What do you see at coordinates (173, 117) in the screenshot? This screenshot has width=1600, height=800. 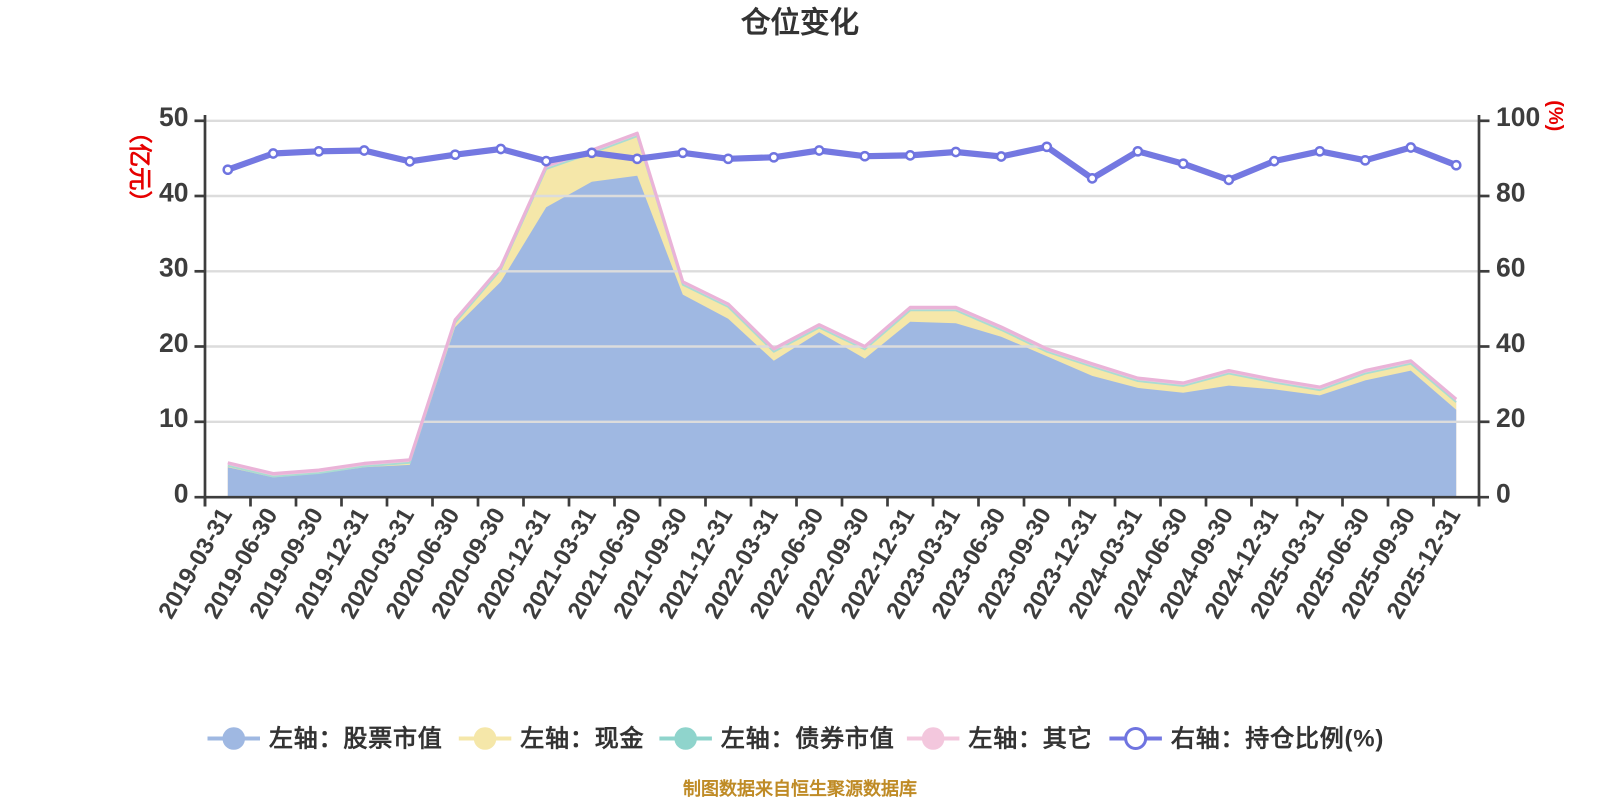 I see `svg-text: 50` at bounding box center [173, 117].